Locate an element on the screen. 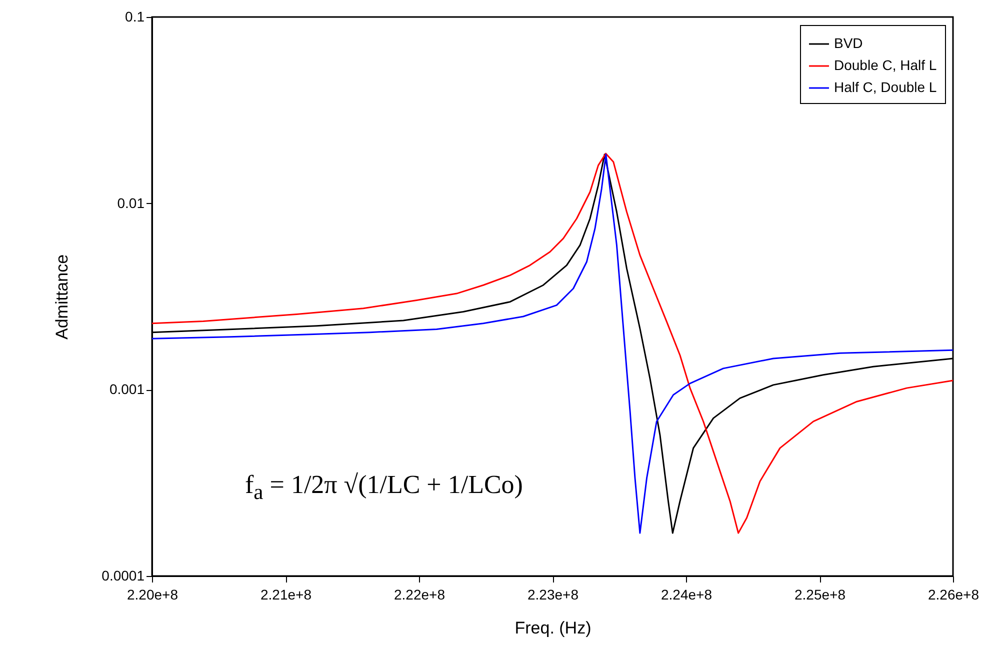  legend-label: Double C, Half L is located at coordinates (885, 65).